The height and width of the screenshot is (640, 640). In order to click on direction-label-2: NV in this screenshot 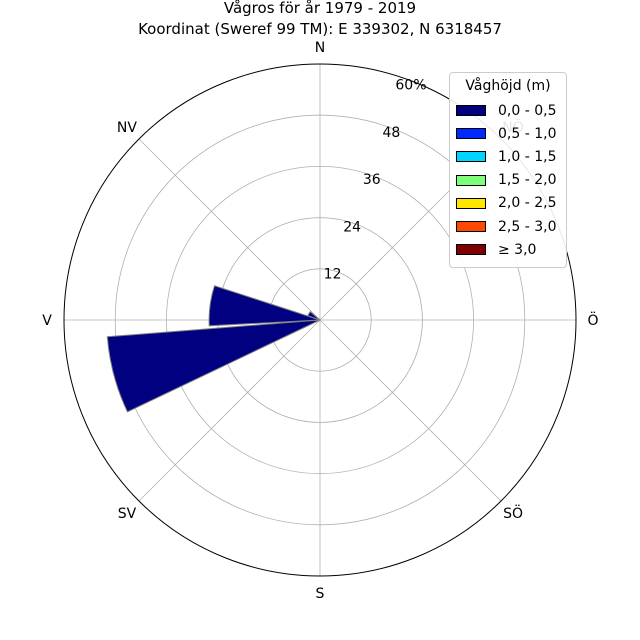, I will do `click(127, 128)`.